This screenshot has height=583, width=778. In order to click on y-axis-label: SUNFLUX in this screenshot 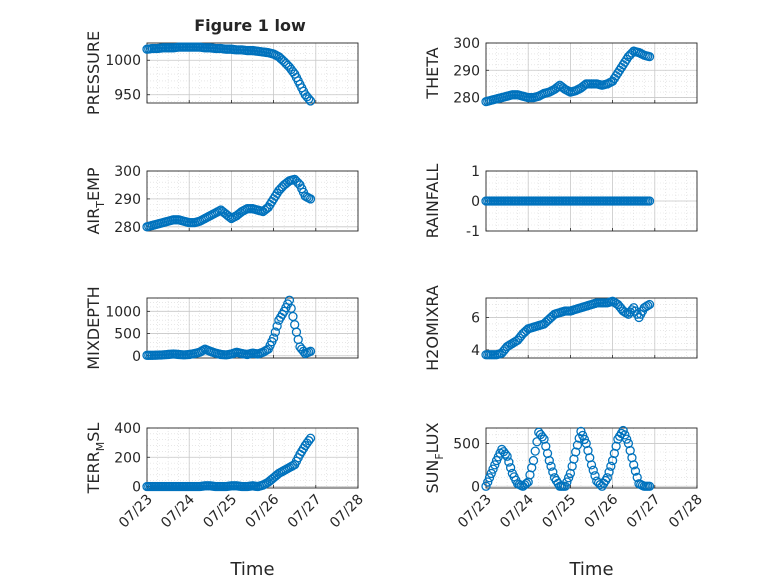, I will do `click(434, 457)`.